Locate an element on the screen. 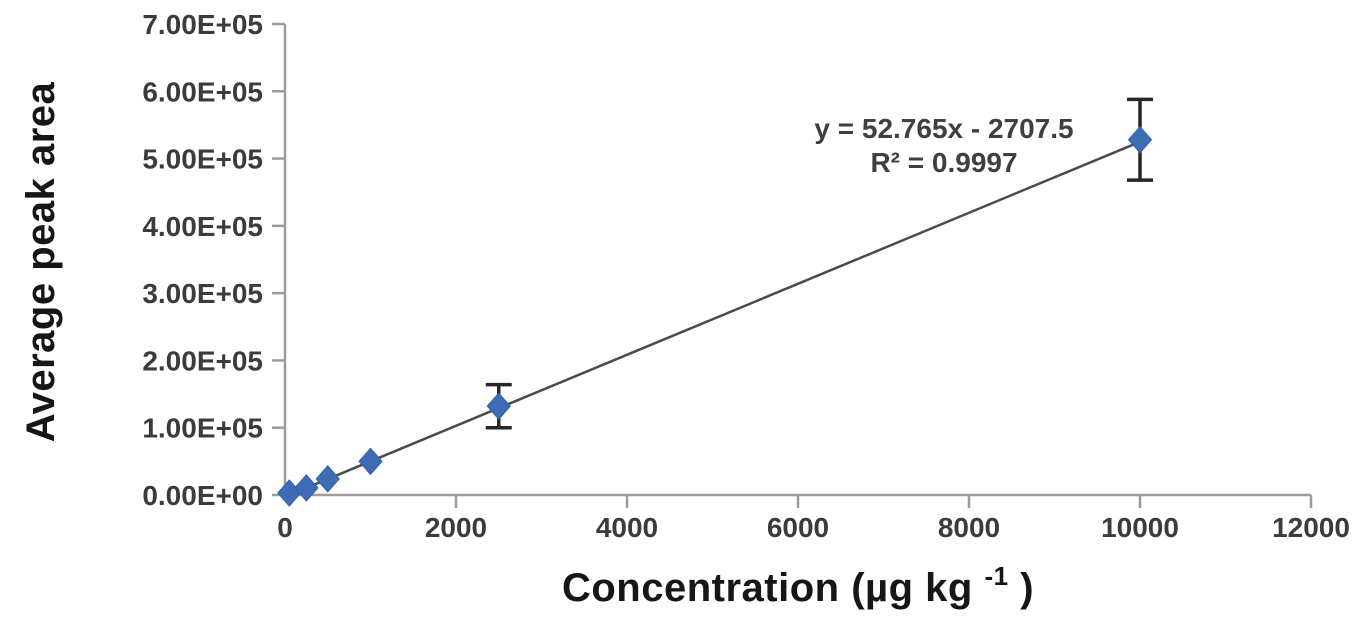 The image size is (1357, 622). y-tick-label: 3.00E+05 is located at coordinates (202, 293).